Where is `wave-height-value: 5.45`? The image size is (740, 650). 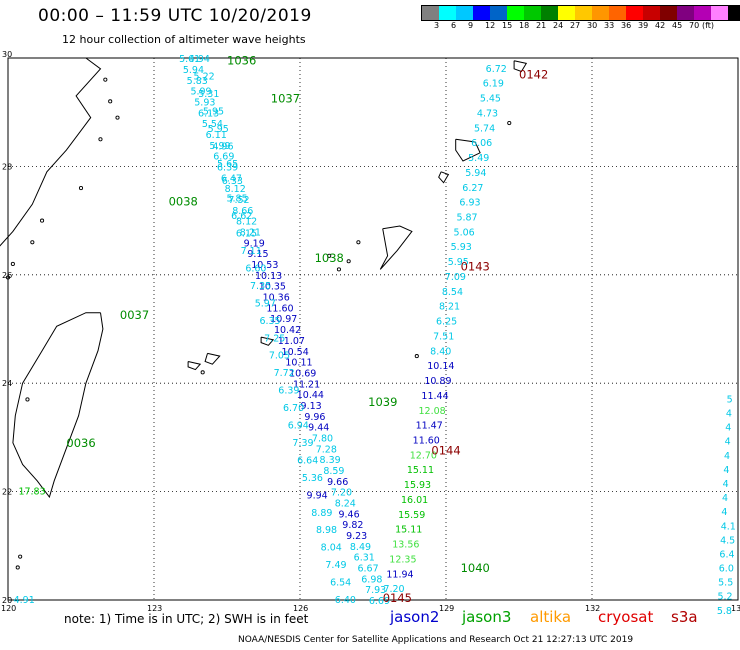
wave-height-value: 5.45 is located at coordinates (490, 99).